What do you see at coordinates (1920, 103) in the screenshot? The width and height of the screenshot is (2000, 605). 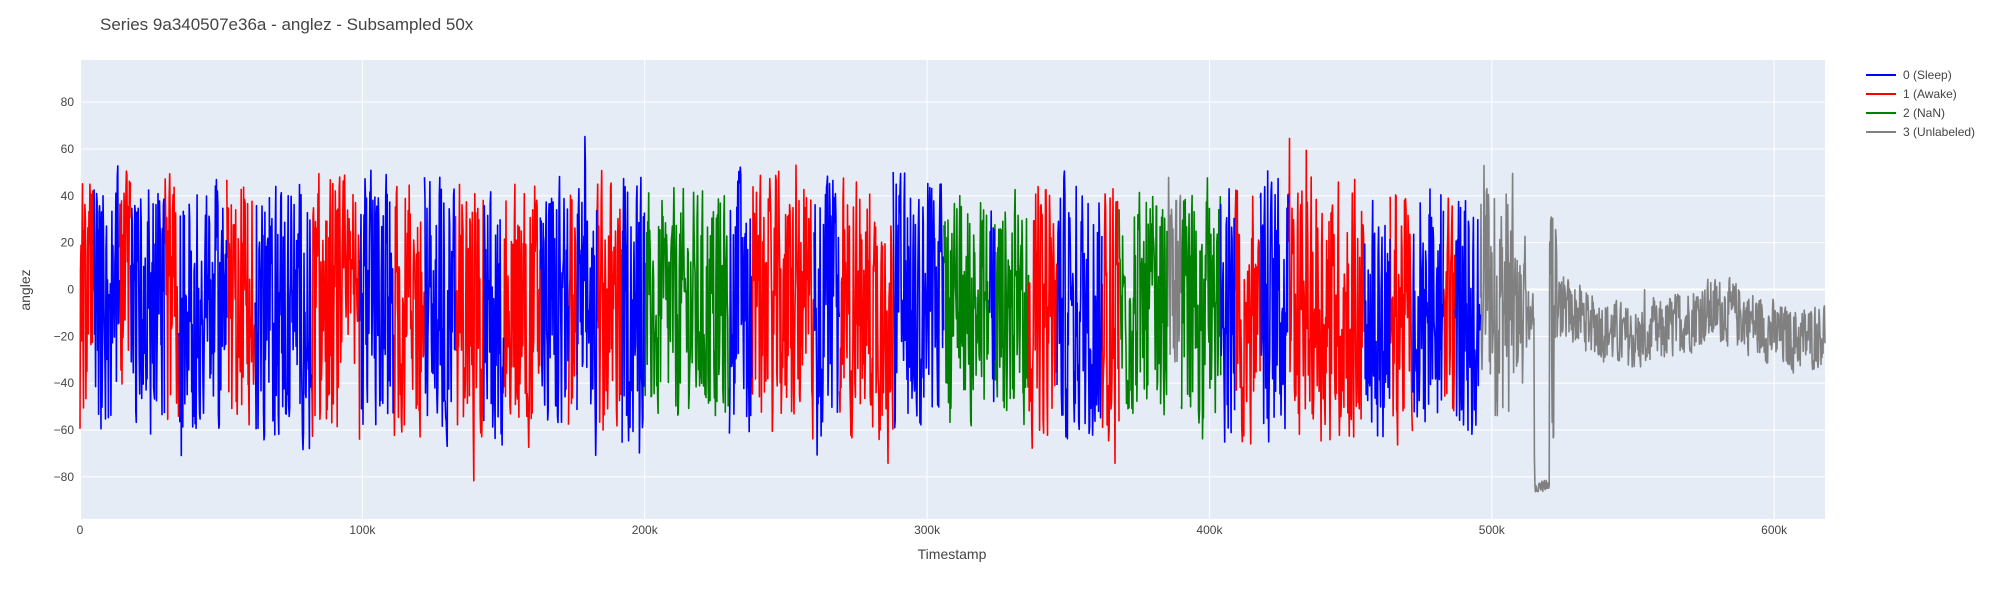 I see `legend: 0 (Sleep) 1 (Awake) 2 (NaN) 3 (Unlabeled)` at bounding box center [1920, 103].